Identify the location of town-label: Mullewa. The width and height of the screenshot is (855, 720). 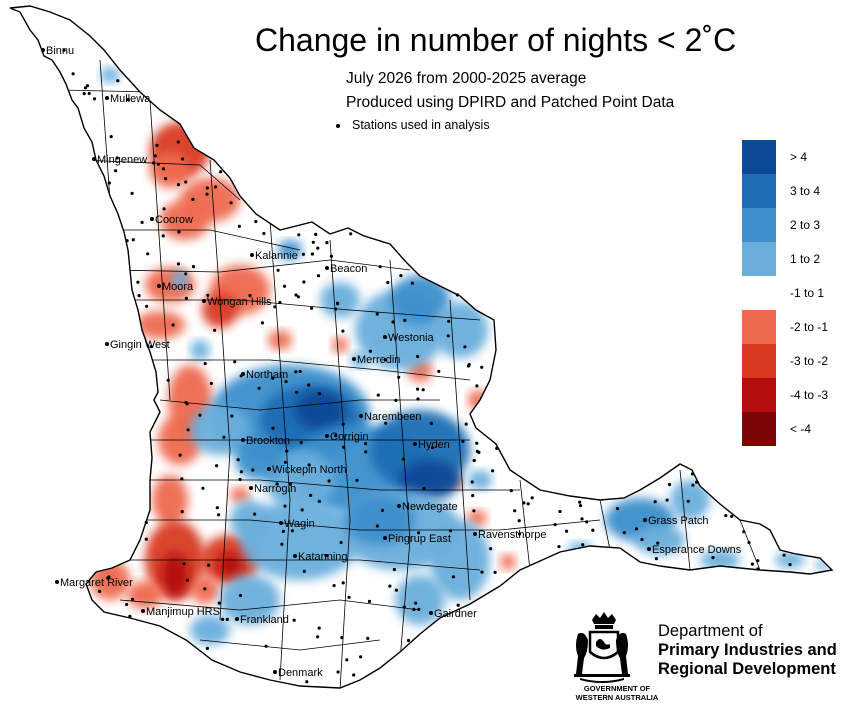
(130, 99).